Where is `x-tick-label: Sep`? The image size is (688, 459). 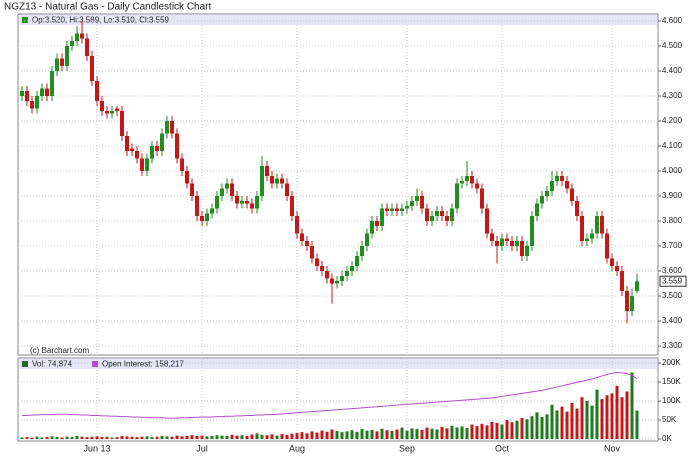 x-tick-label: Sep is located at coordinates (407, 448).